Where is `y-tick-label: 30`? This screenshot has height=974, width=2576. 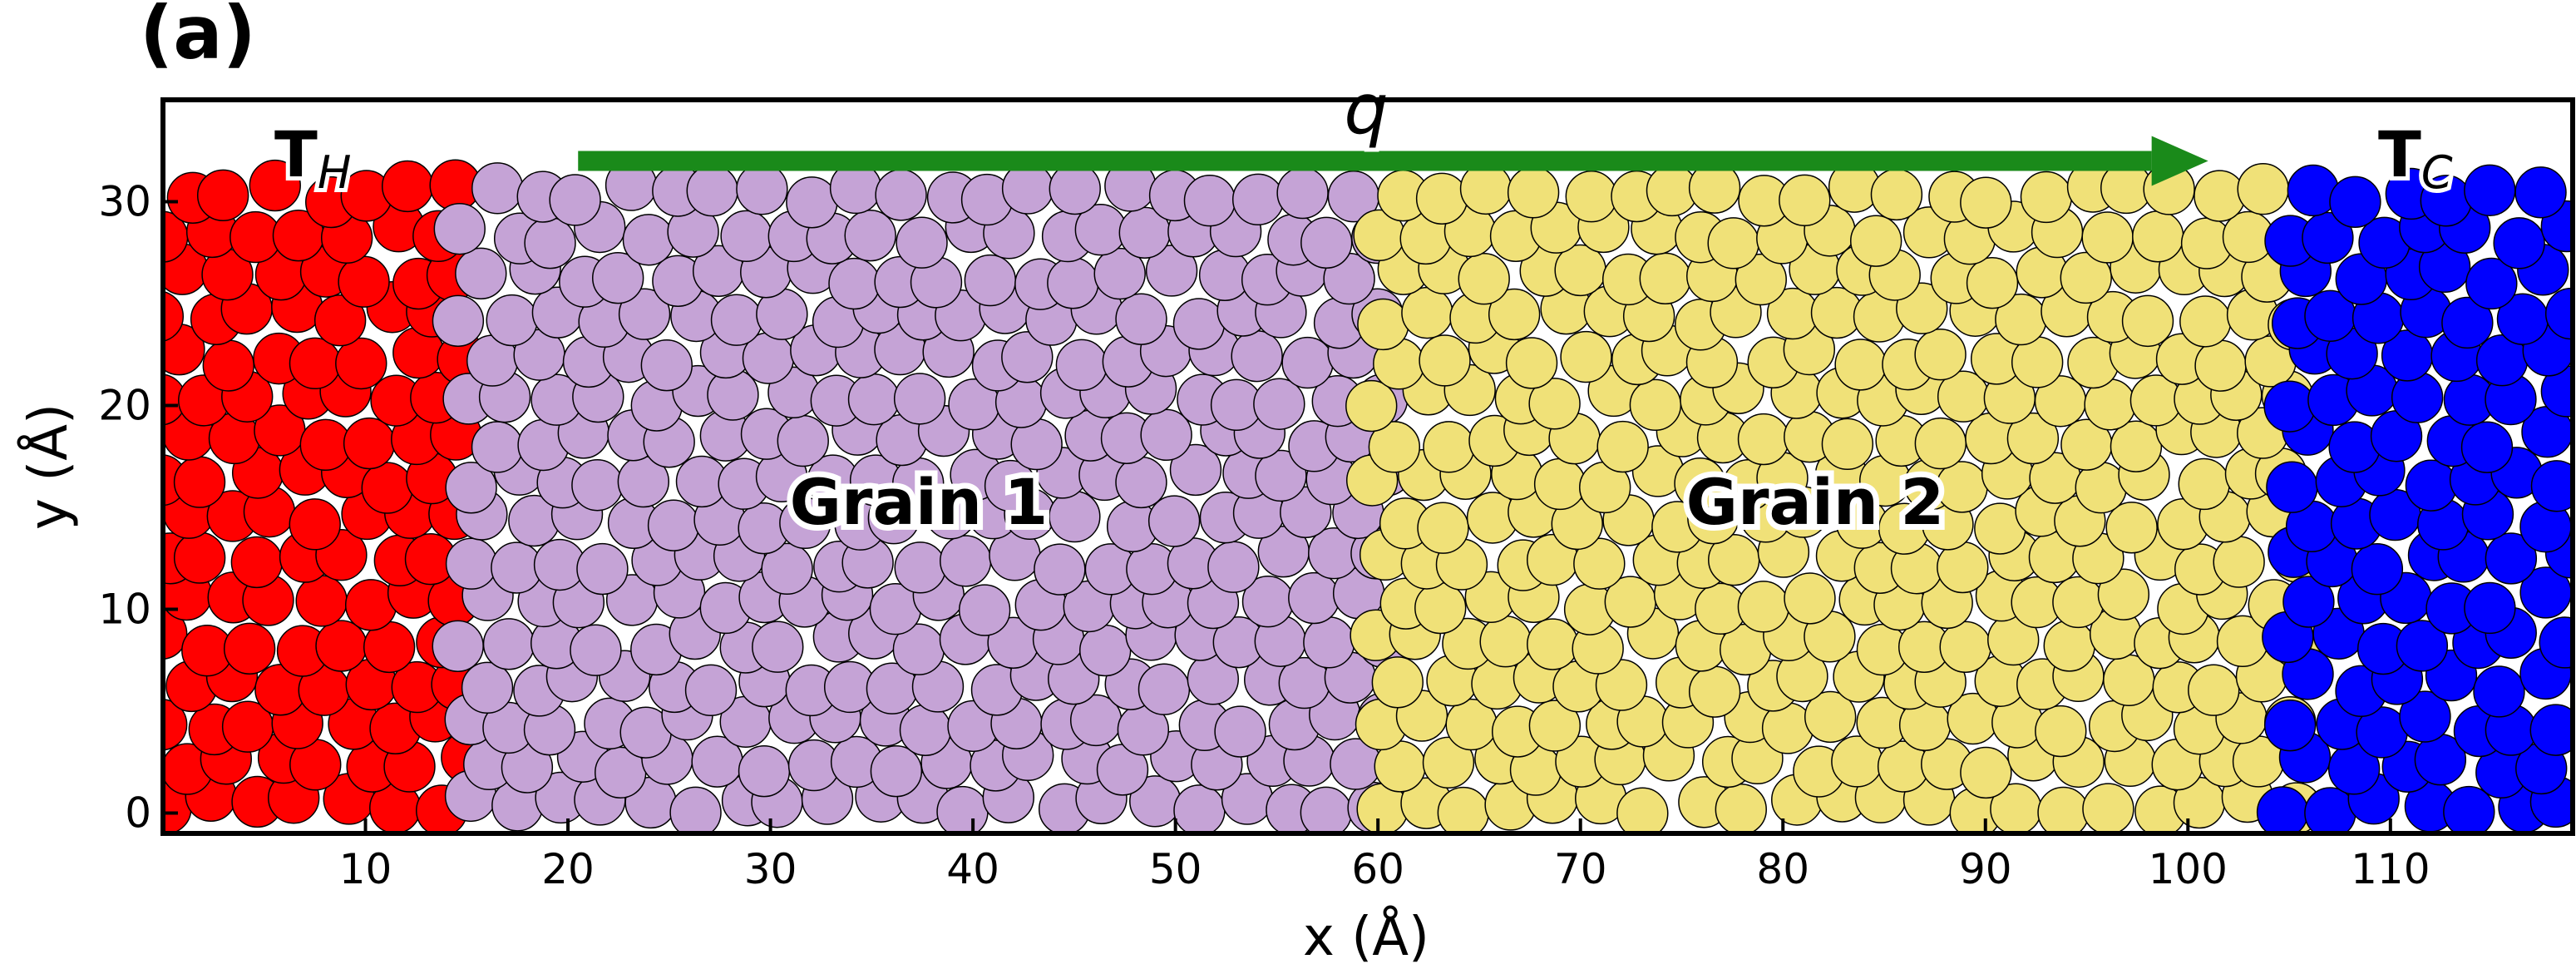 y-tick-label: 30 is located at coordinates (124, 202).